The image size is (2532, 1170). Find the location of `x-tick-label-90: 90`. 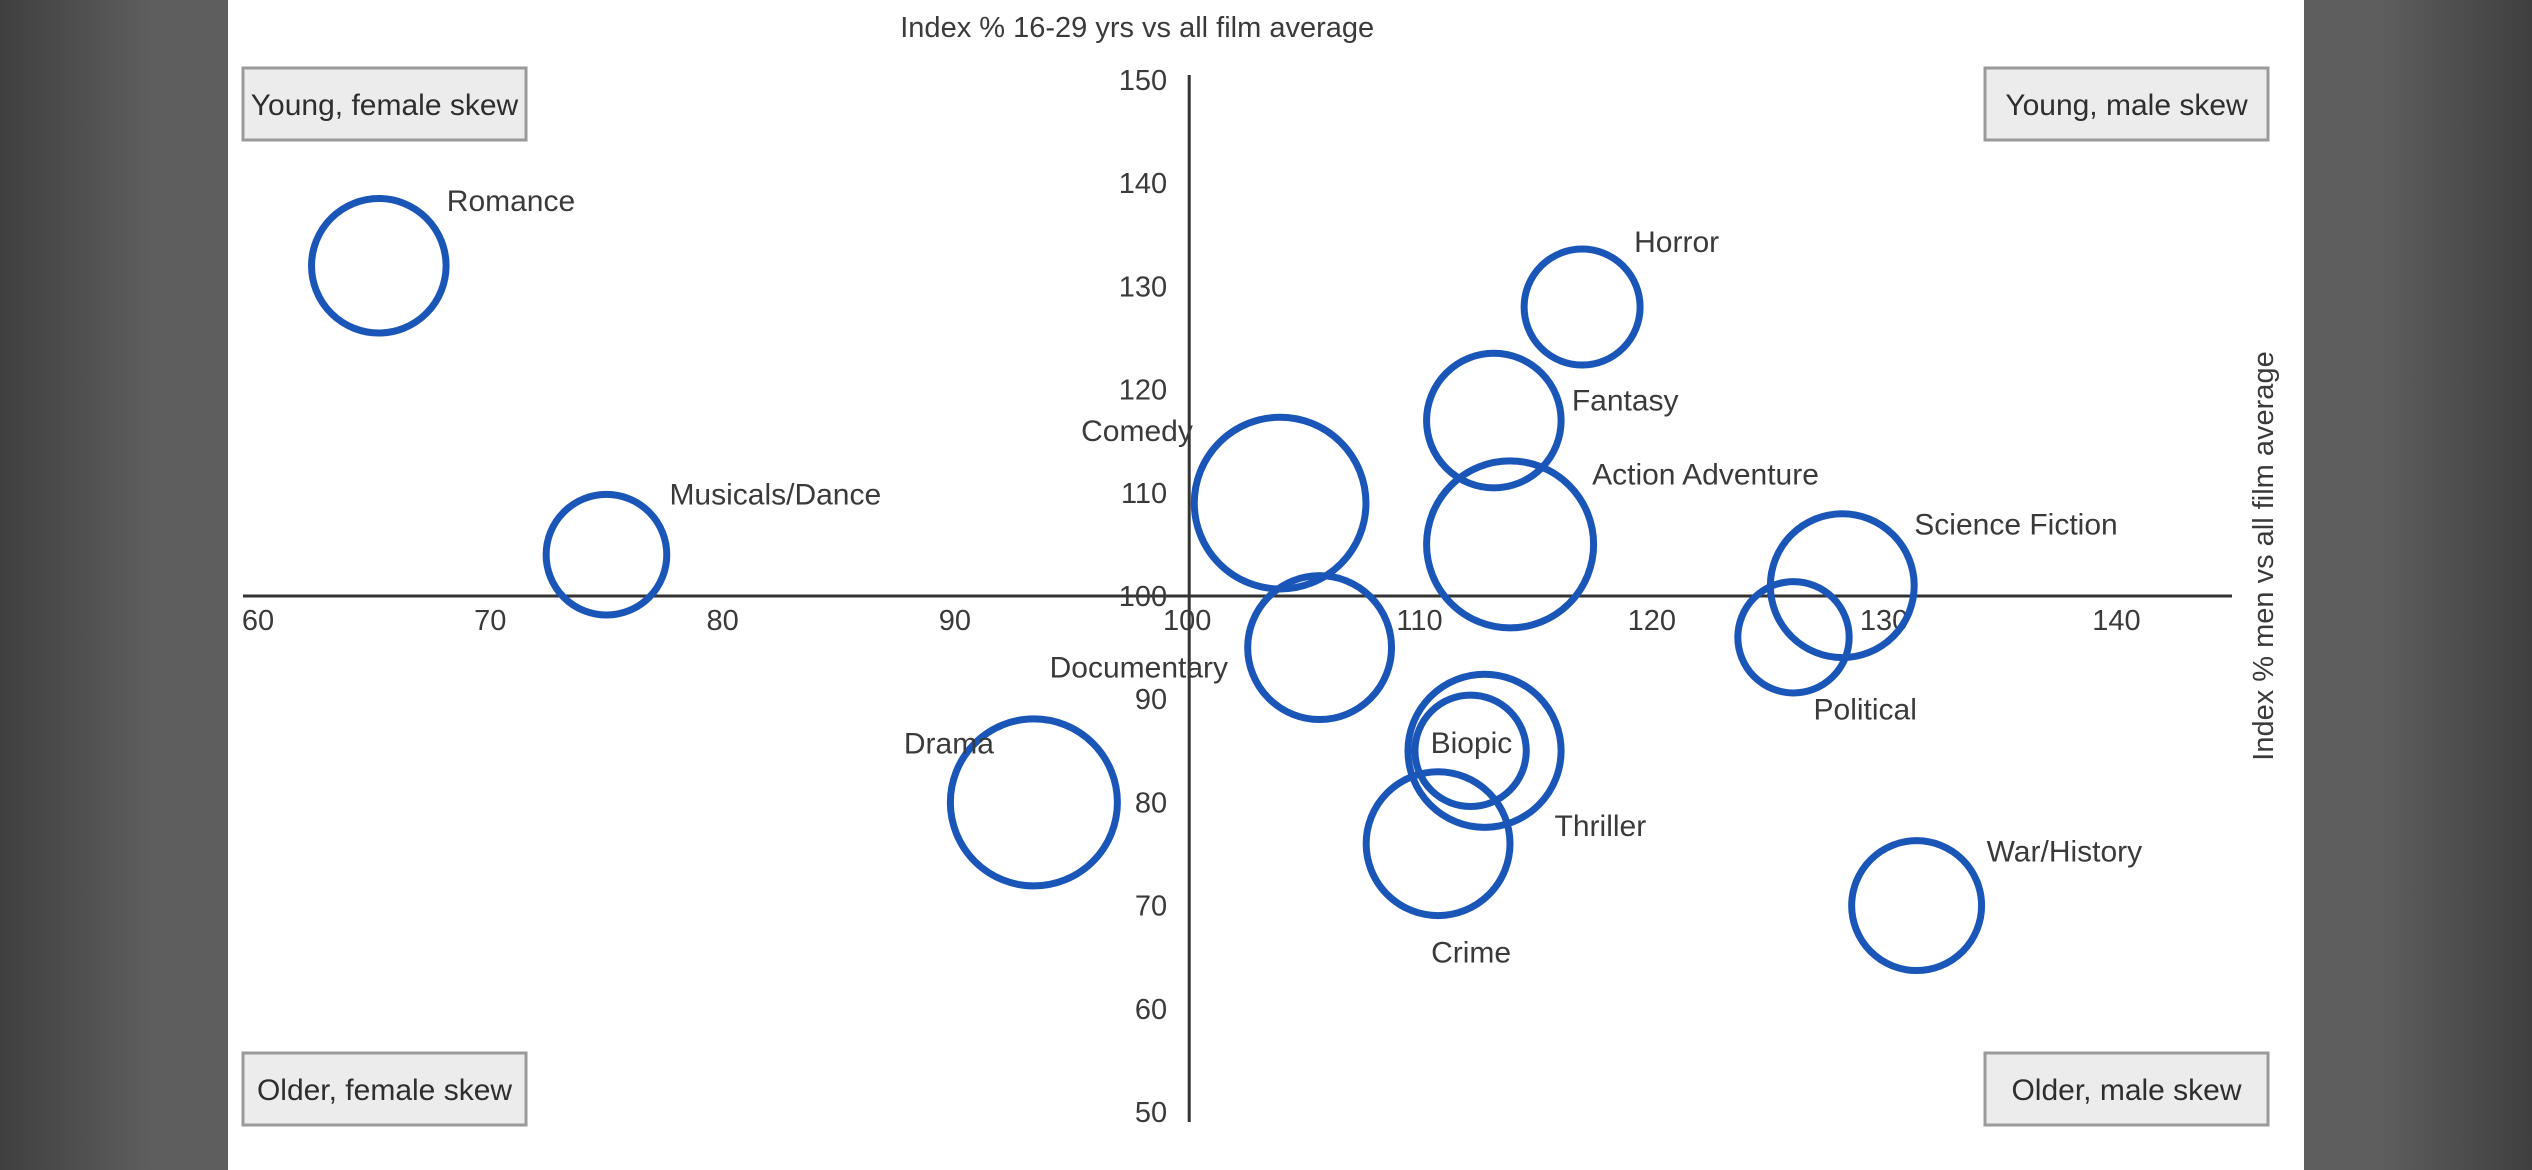

x-tick-label-90: 90 is located at coordinates (955, 621).